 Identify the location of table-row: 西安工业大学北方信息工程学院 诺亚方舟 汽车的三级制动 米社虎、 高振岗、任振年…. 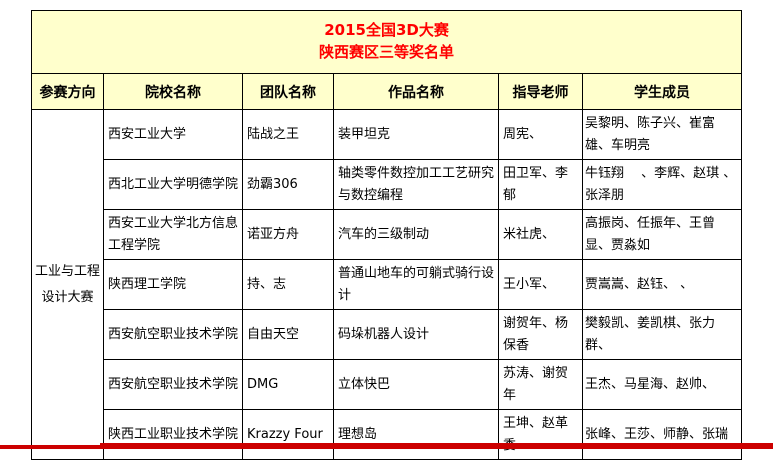
(387, 234).